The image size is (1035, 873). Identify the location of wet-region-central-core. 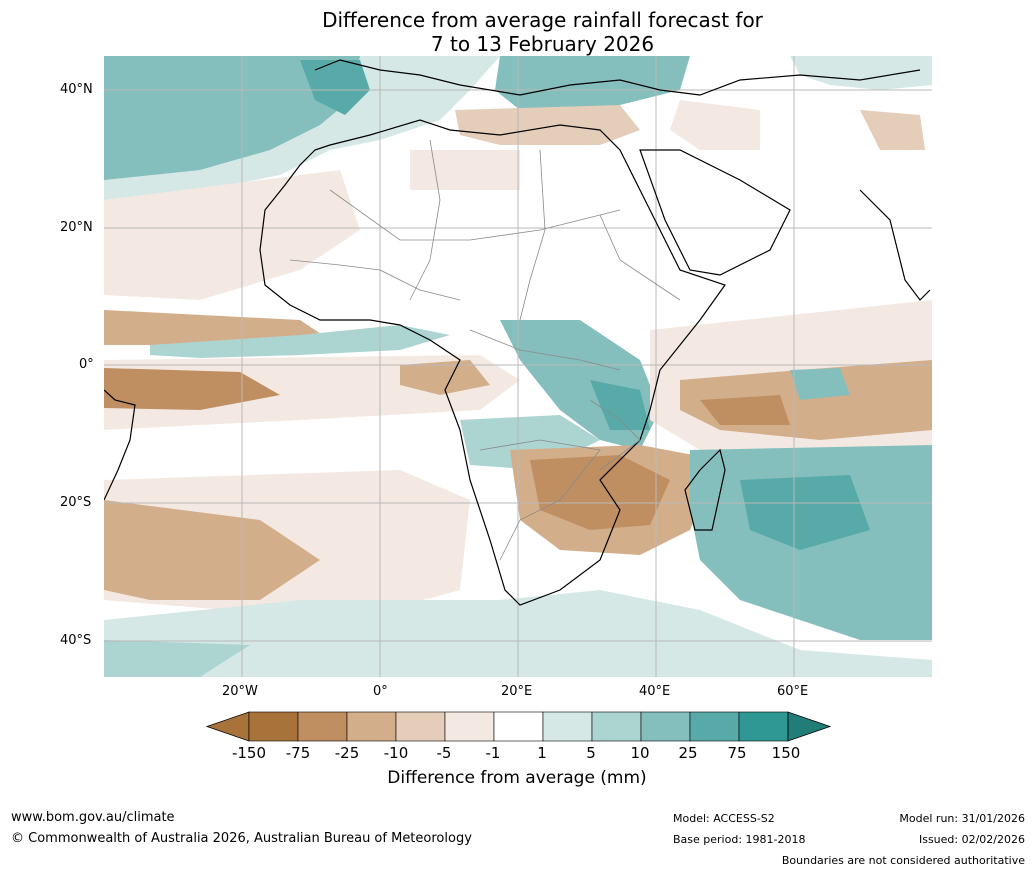
(620, 405).